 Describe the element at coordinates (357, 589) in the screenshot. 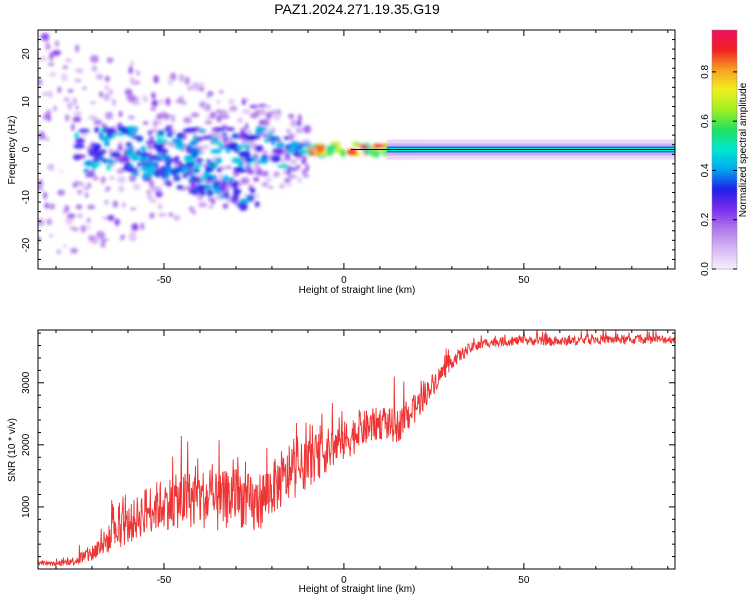

I see `snr-xlabel: Height of straight line (km)` at that location.